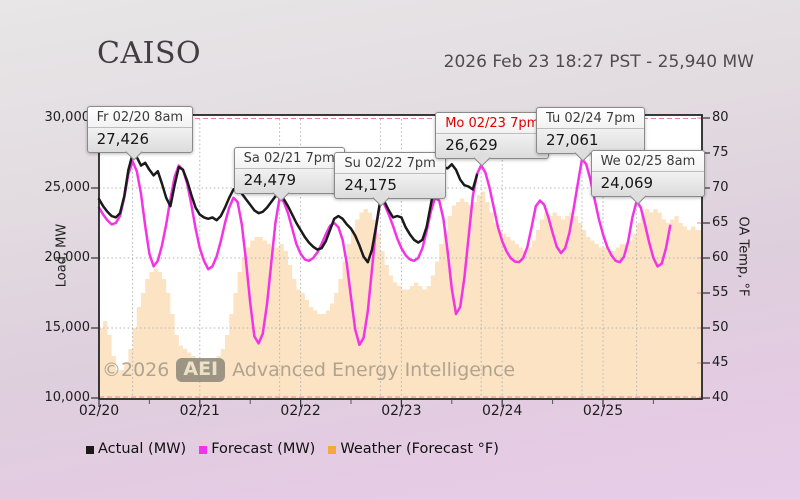 The image size is (800, 500). Describe the element at coordinates (289, 158) in the screenshot. I see `callout-label: Sa 02/21 7pm` at that location.